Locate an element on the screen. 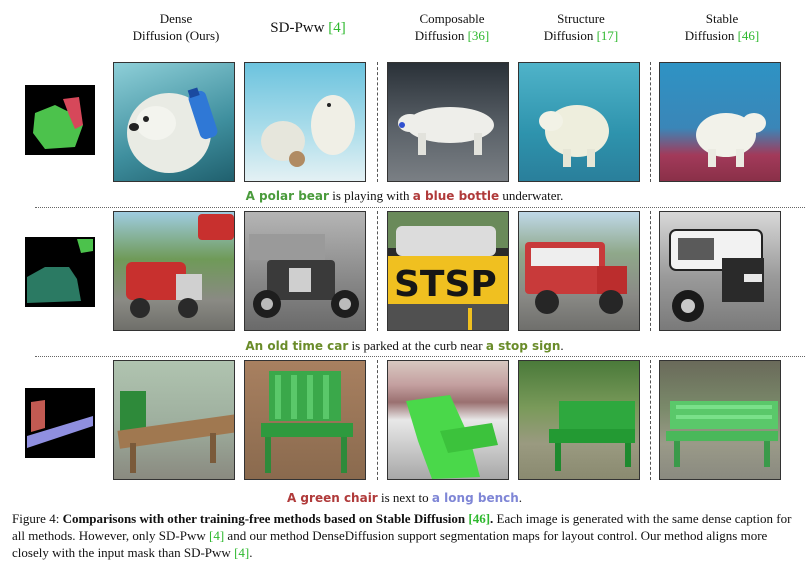 This screenshot has width=809, height=567. caption-text: is next to is located at coordinates (404, 497).